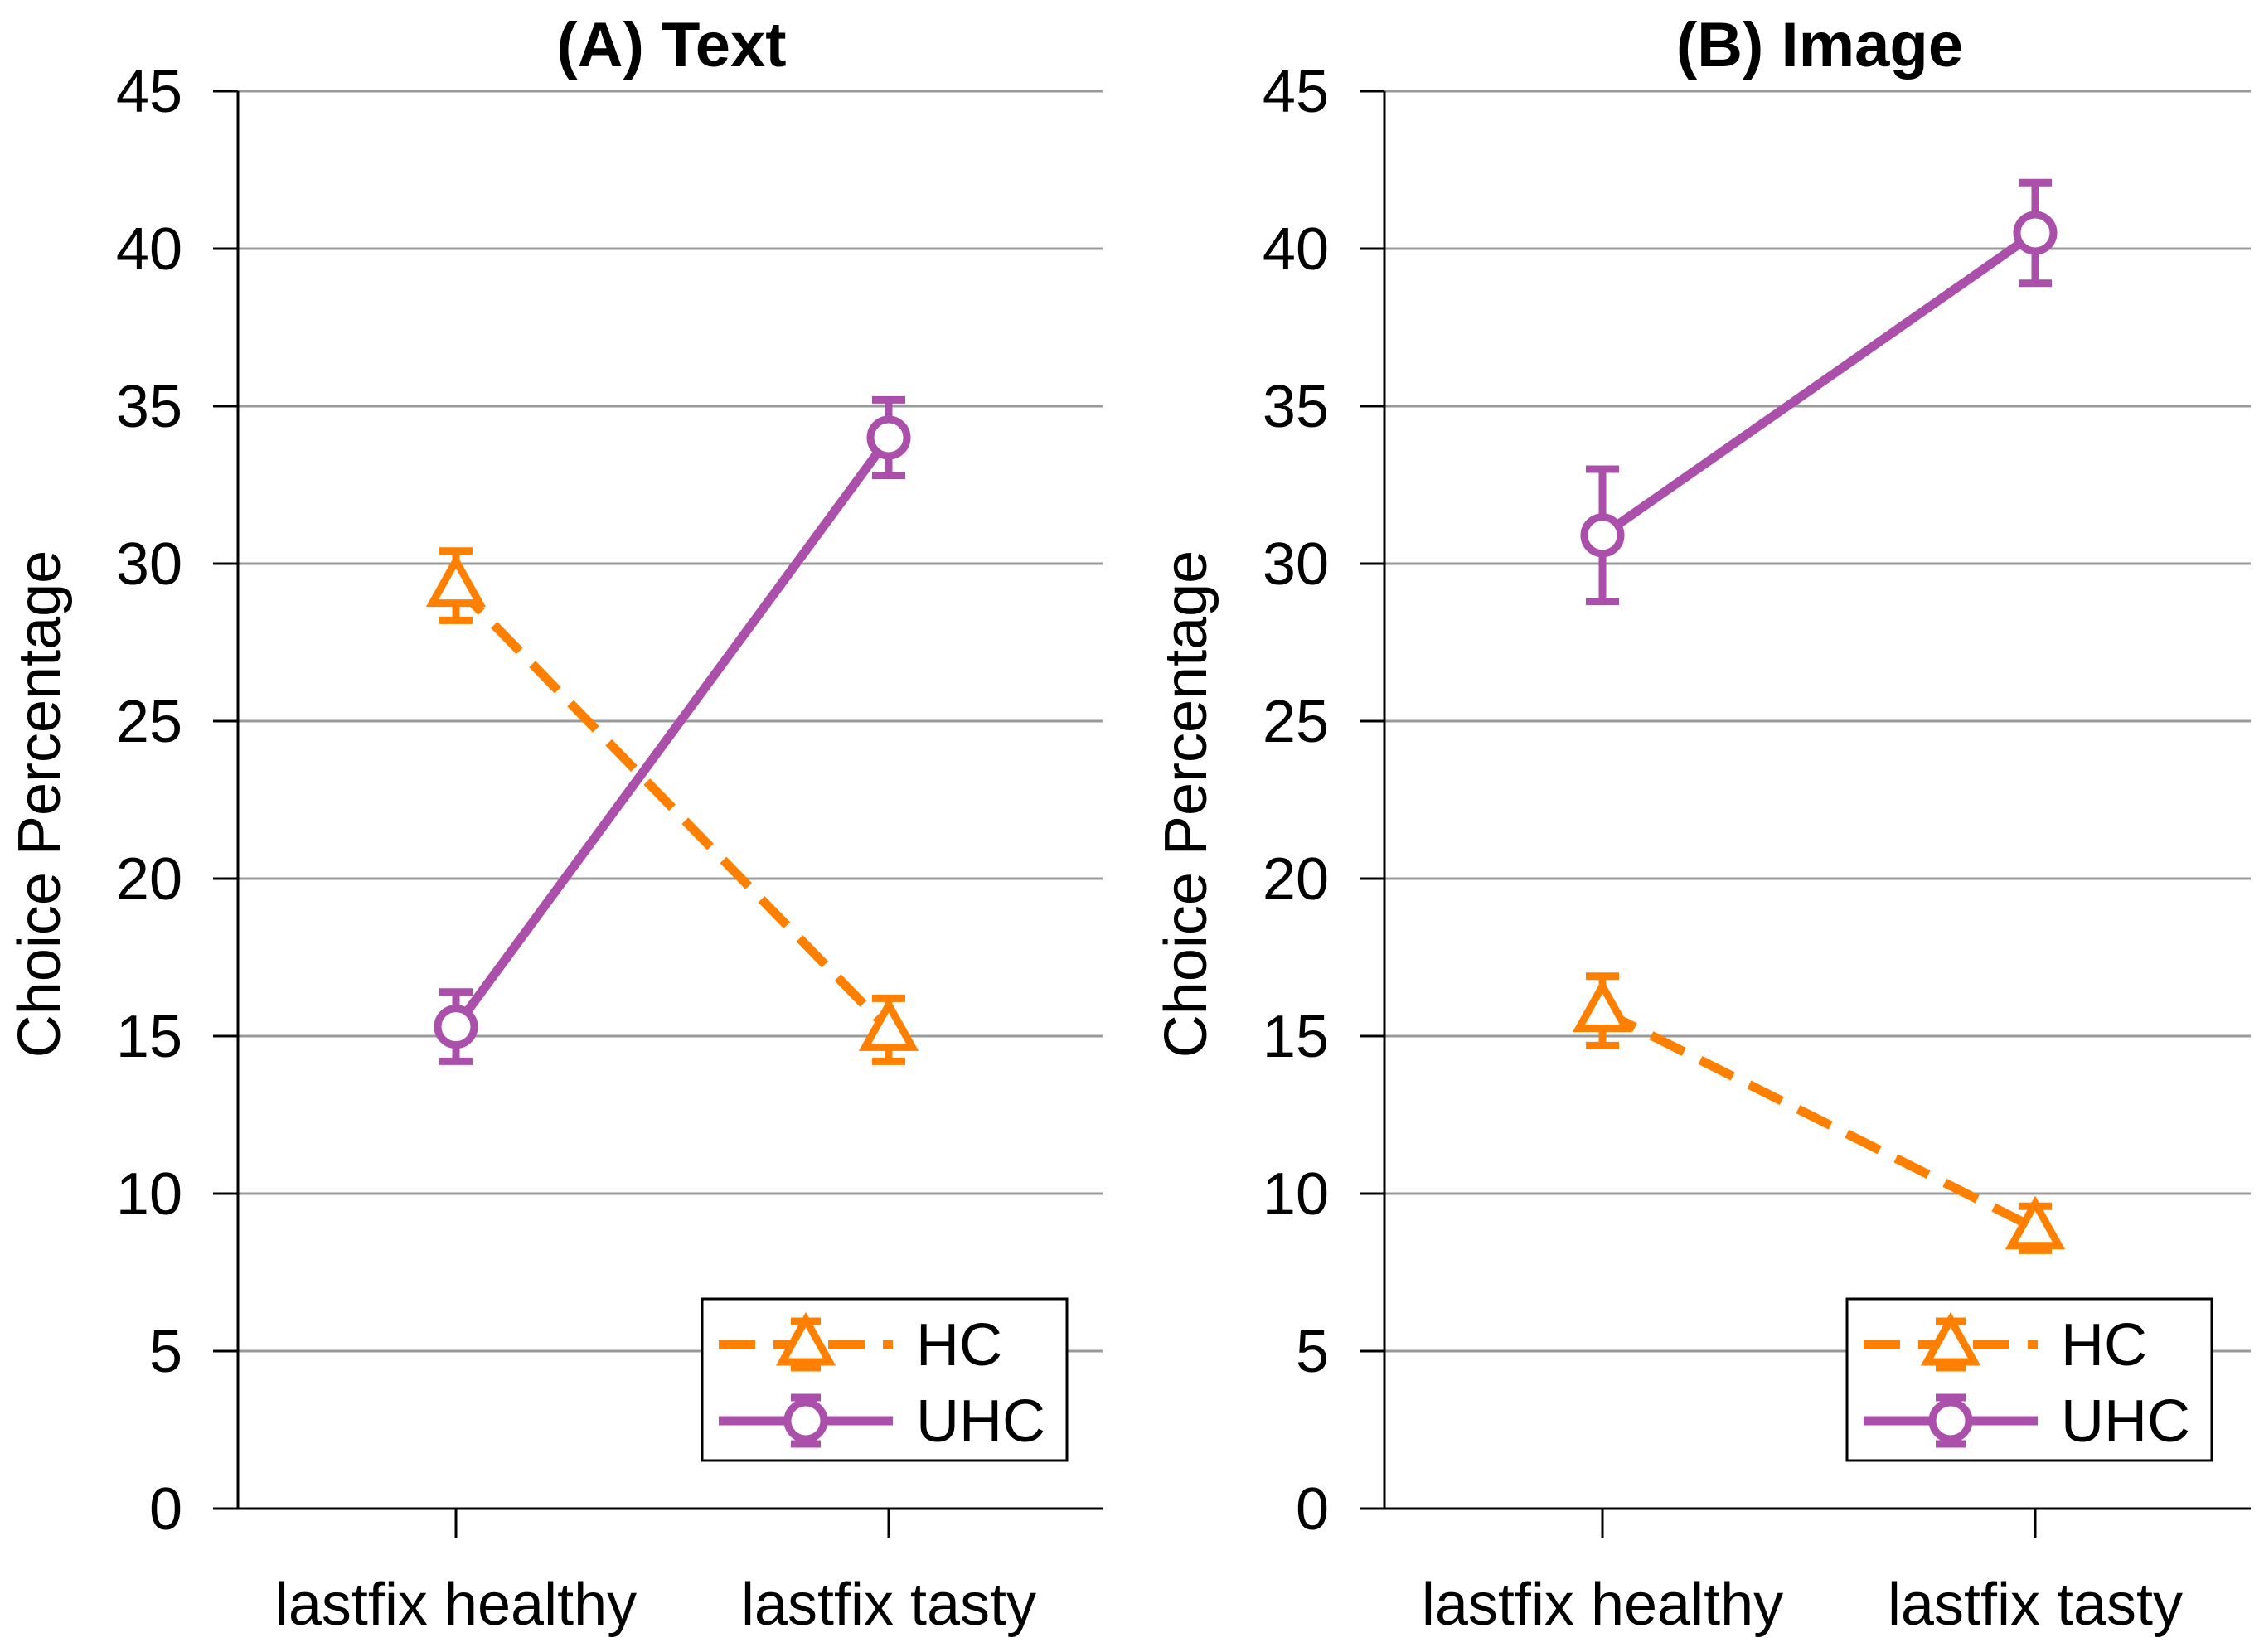  I want to click on chart-title: (A) Text, so click(671, 45).